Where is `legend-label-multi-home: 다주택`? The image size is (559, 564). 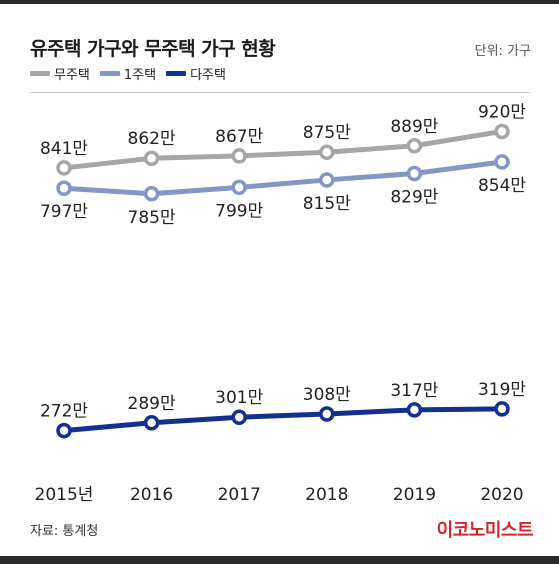
legend-label-multi-home: 다주택 is located at coordinates (208, 75).